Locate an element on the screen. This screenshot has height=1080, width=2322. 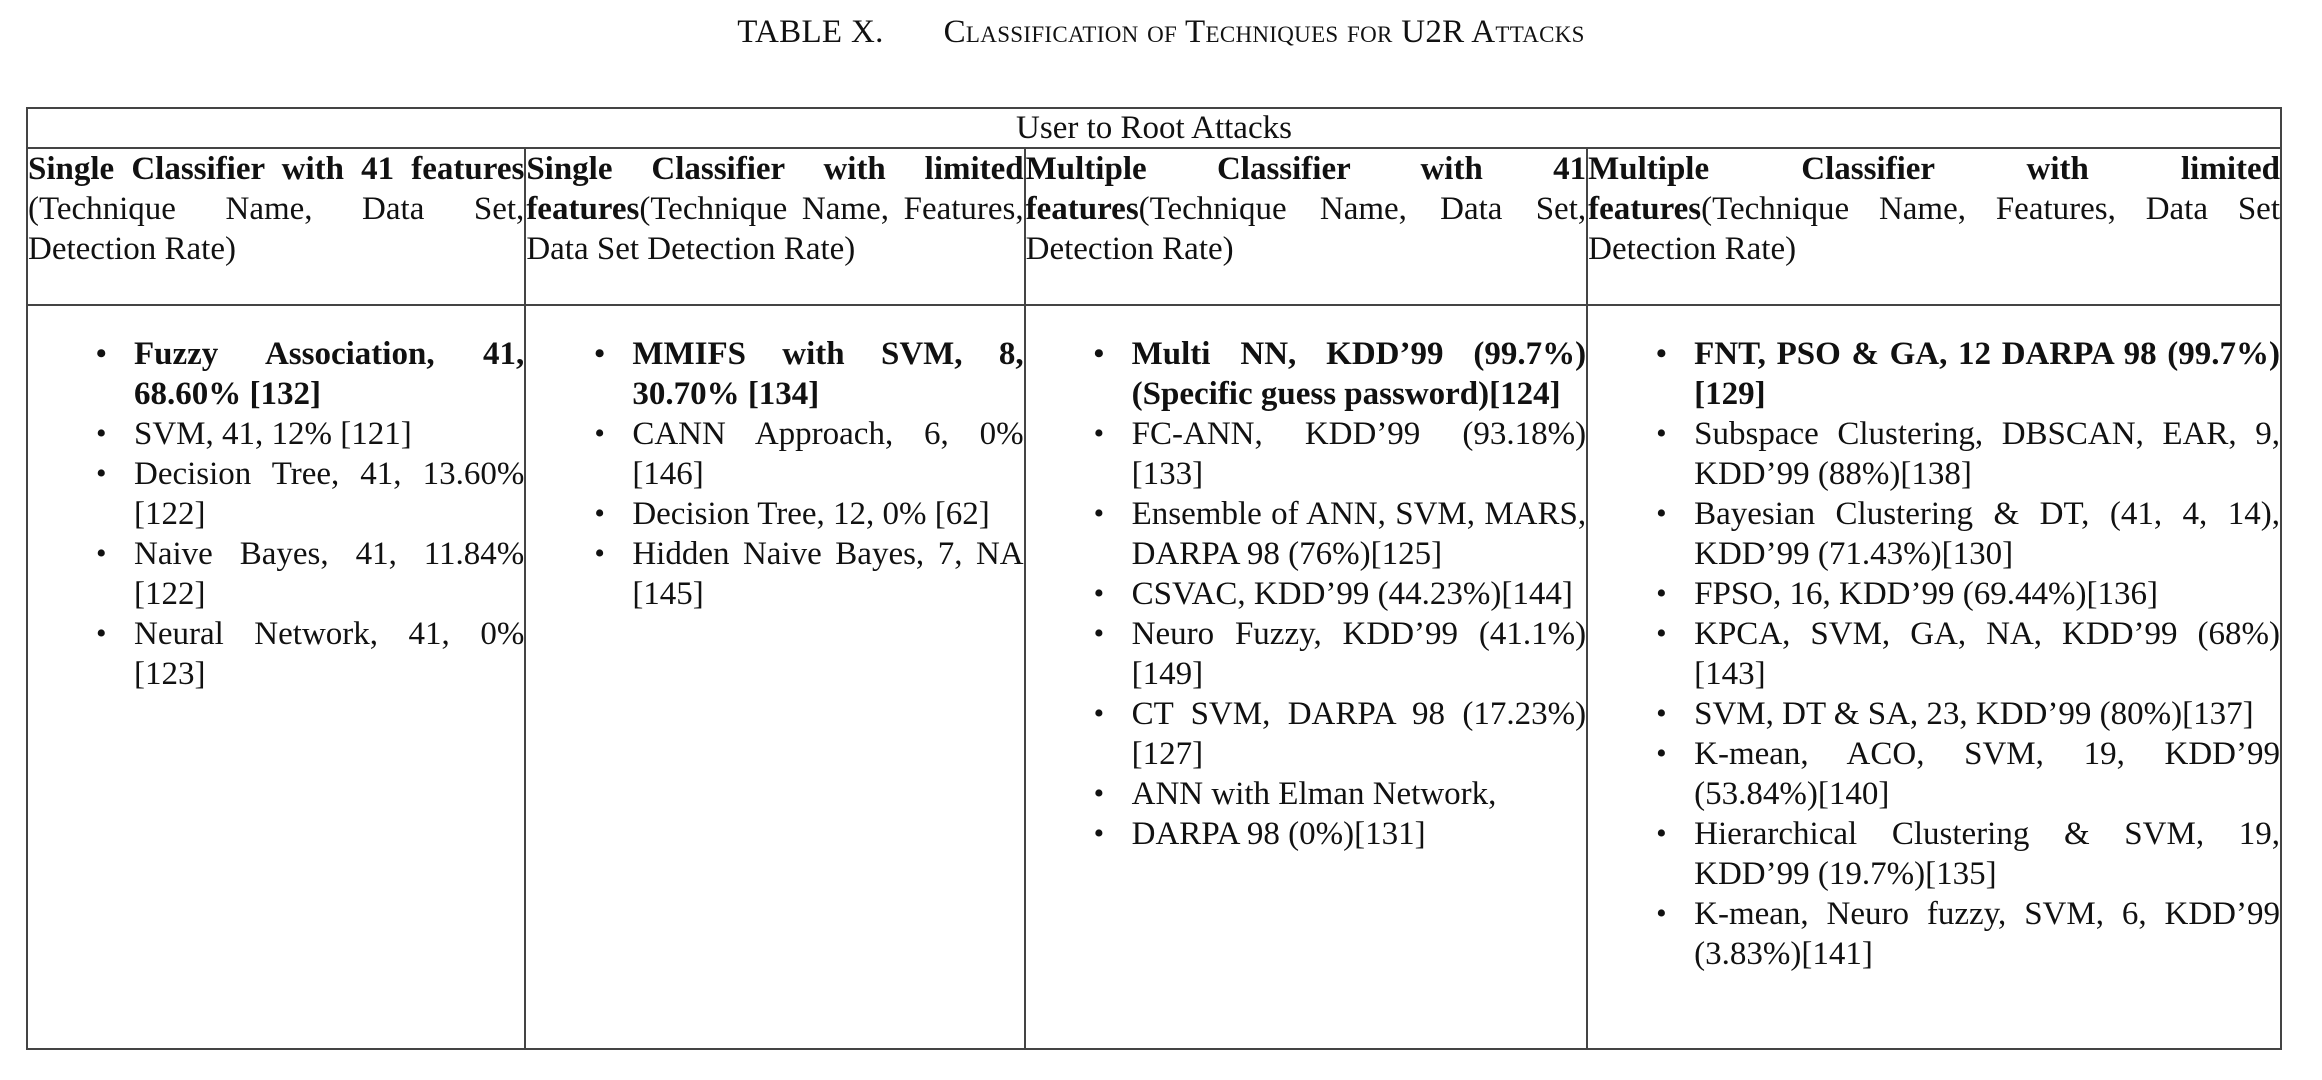
list-item: FPSO, 16, KDD’99 (69.44%)[136] is located at coordinates (1934, 594).